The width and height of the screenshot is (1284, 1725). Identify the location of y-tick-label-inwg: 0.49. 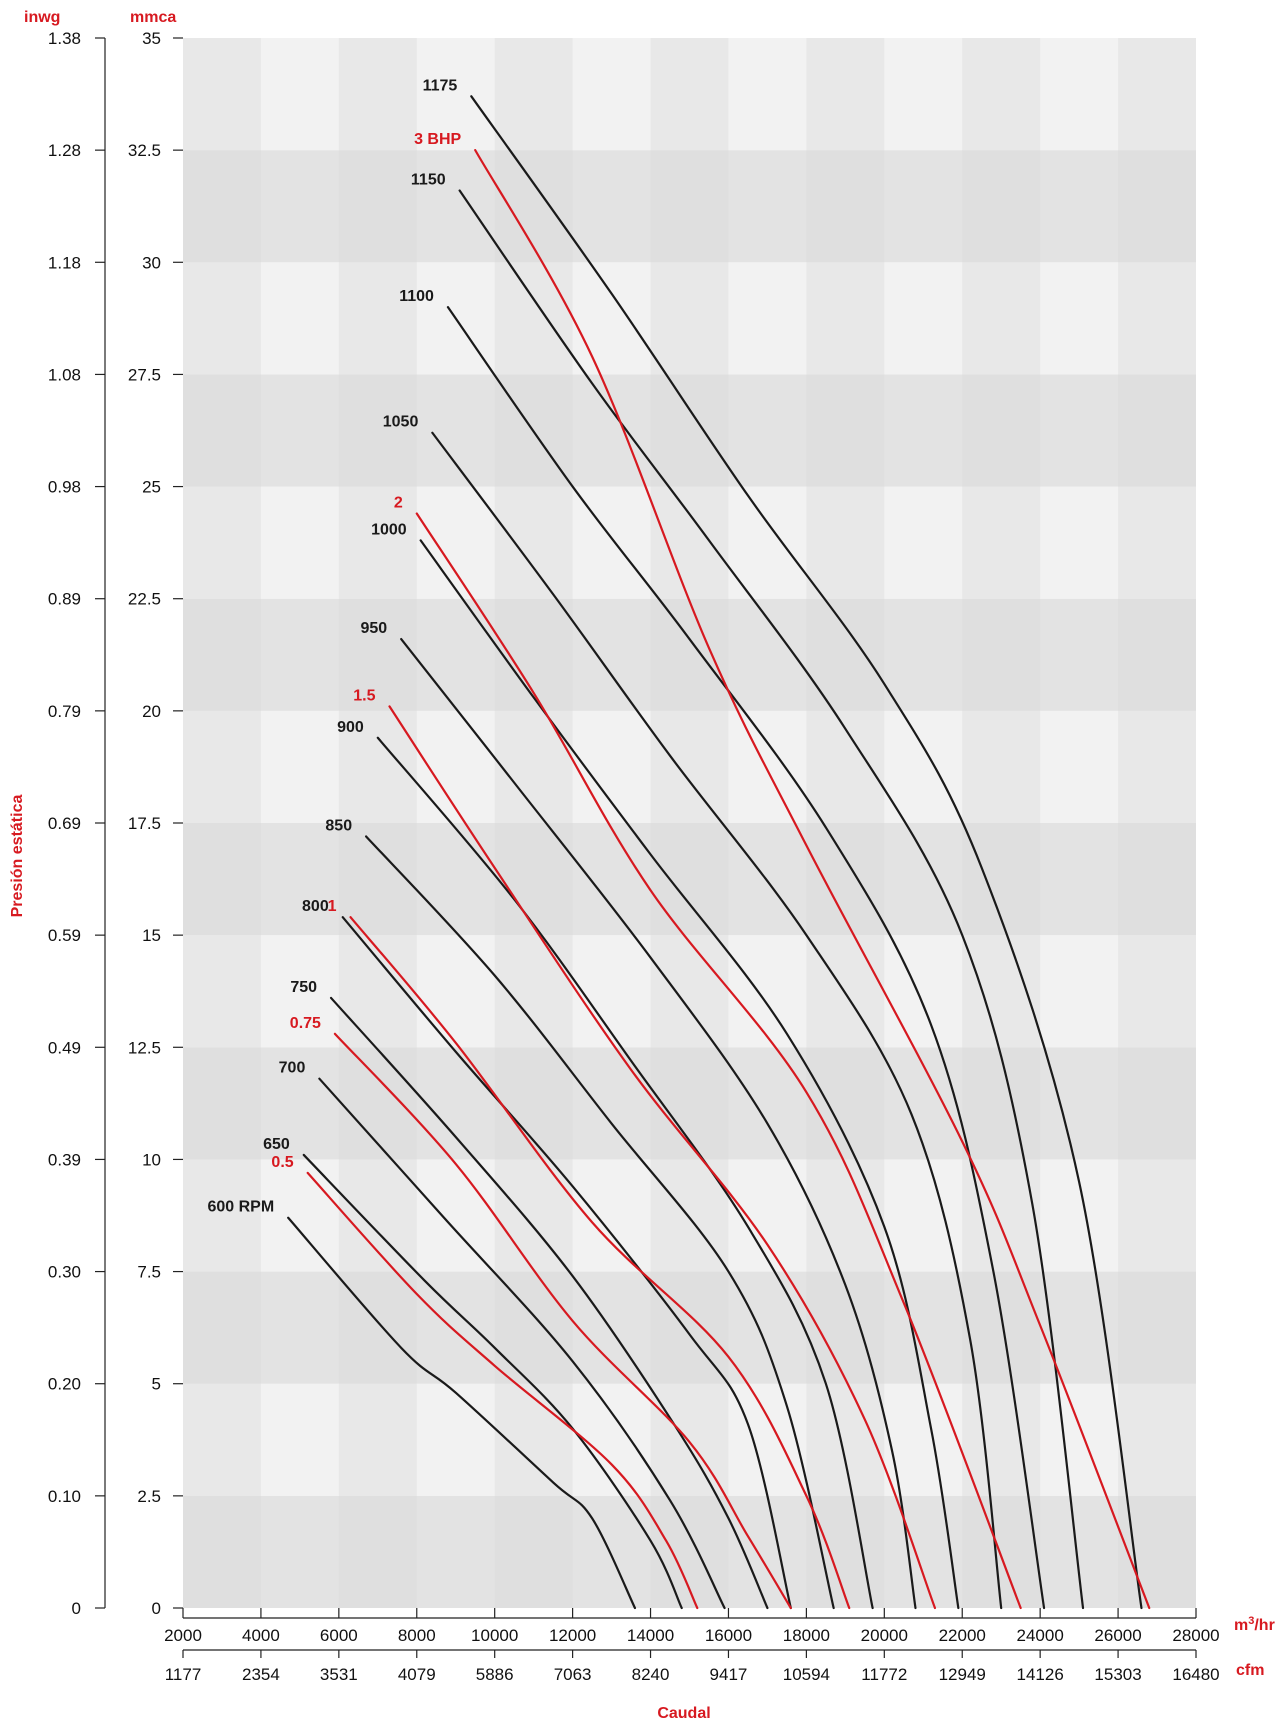
(64, 1047).